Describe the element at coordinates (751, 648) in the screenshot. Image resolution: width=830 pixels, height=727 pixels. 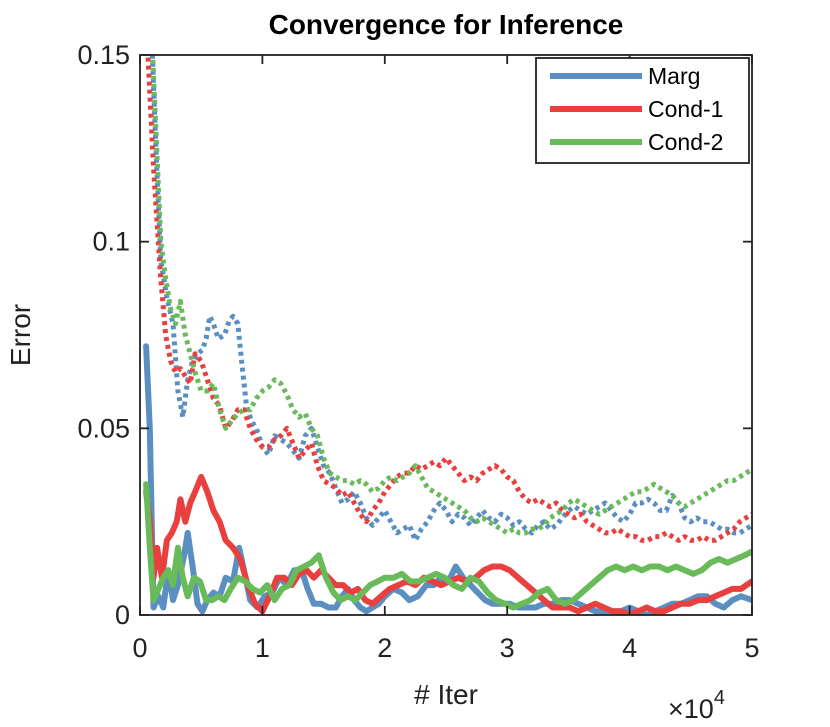
I see `x-tick-label-5: 5` at that location.